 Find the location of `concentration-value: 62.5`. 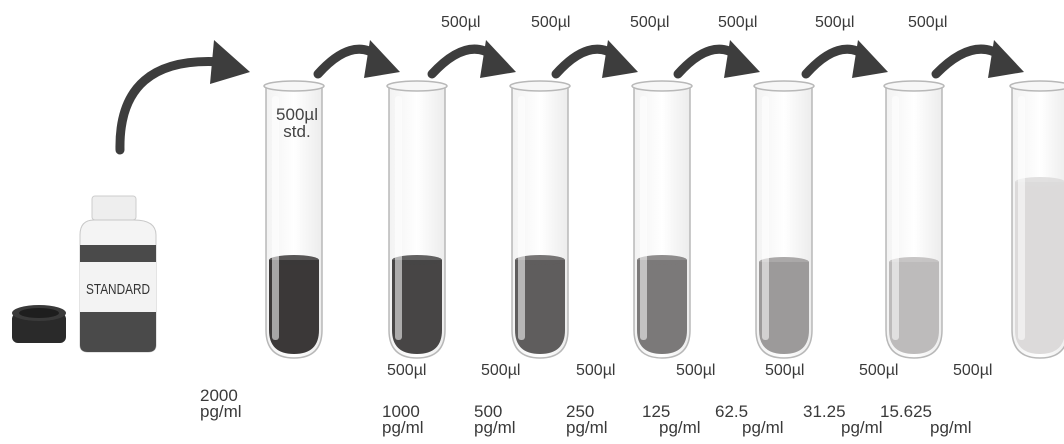

concentration-value: 62.5 is located at coordinates (732, 411).